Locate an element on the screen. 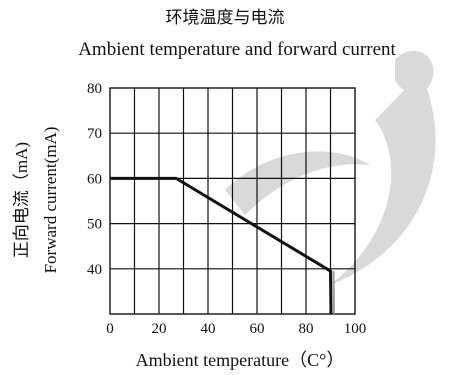 The width and height of the screenshot is (450, 375). x-tick-label: 80 is located at coordinates (306, 329).